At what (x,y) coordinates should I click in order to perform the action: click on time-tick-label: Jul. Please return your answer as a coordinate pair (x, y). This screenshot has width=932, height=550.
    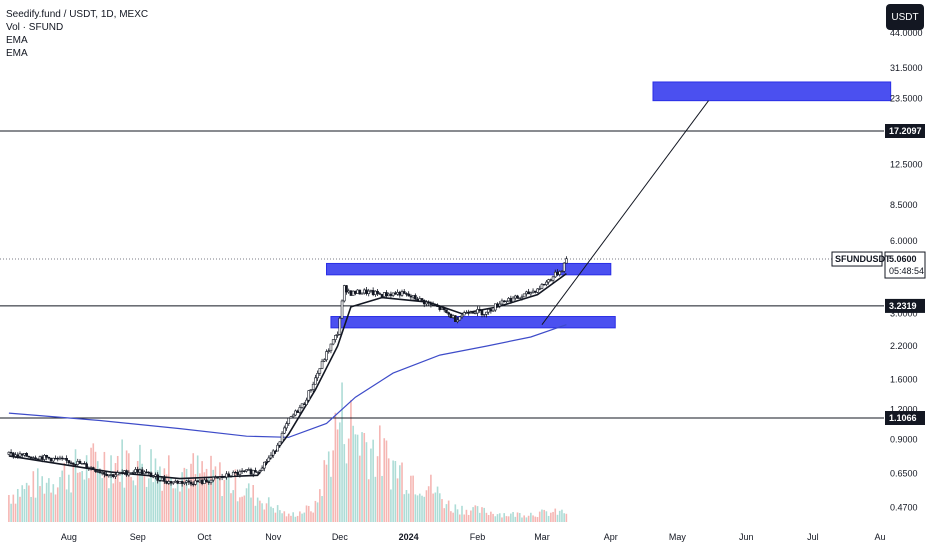
    Looking at the image, I should click on (813, 537).